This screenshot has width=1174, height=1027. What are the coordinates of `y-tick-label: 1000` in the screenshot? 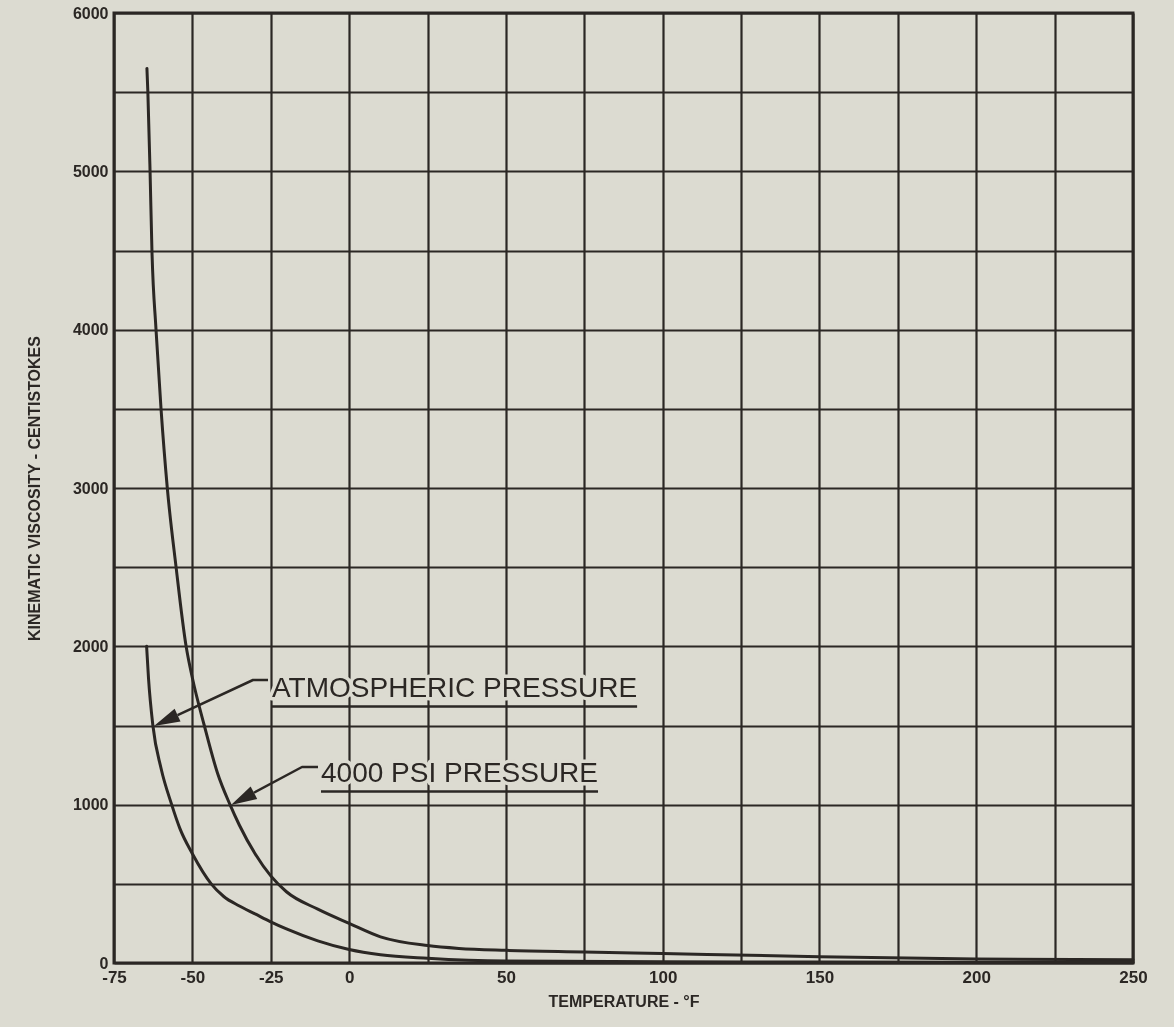 It's located at (90, 805).